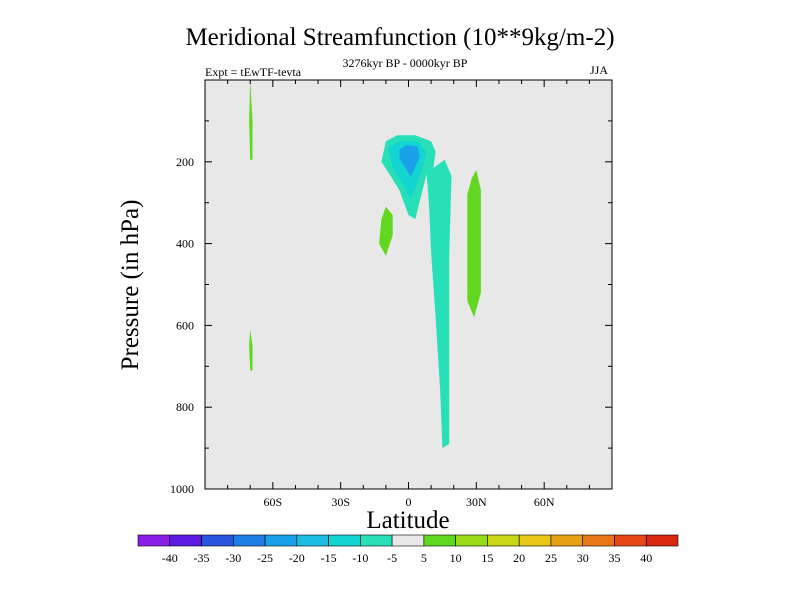  I want to click on colorbar: -40 -35 -30 -25 -20 -15 -10 -5 5 10 15 20 25 30 35 40, so click(408, 549).